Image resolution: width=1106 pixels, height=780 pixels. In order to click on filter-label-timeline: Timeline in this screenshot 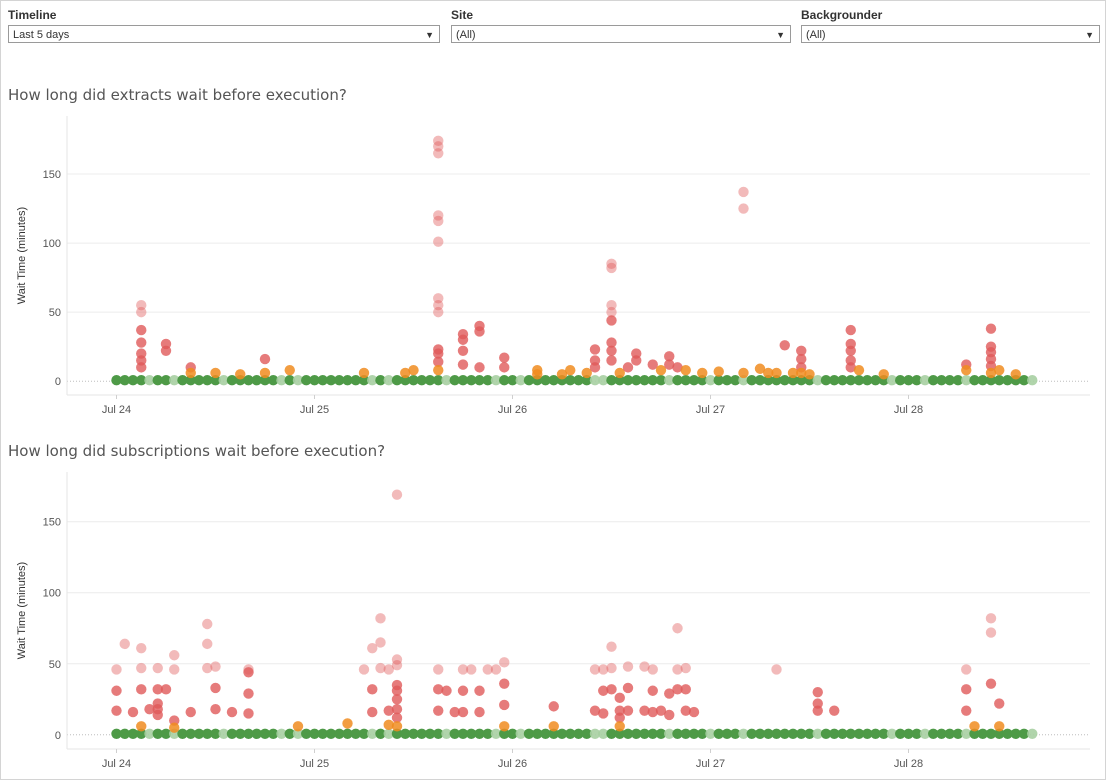, I will do `click(32, 15)`.